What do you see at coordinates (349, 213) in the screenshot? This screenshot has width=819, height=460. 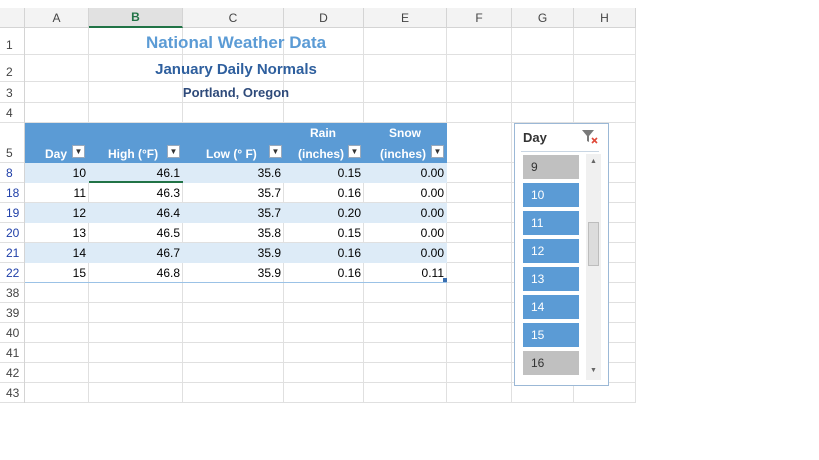 I see `cell-rain: 0.20` at bounding box center [349, 213].